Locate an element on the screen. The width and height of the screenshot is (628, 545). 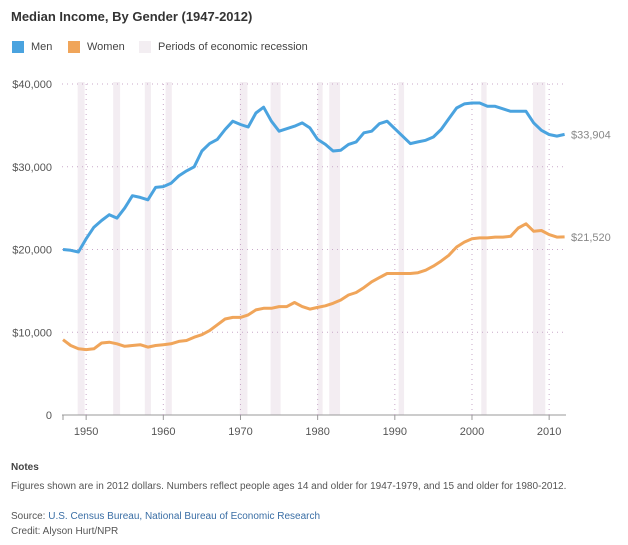
legend-label: Periods of economic recession is located at coordinates (233, 47).